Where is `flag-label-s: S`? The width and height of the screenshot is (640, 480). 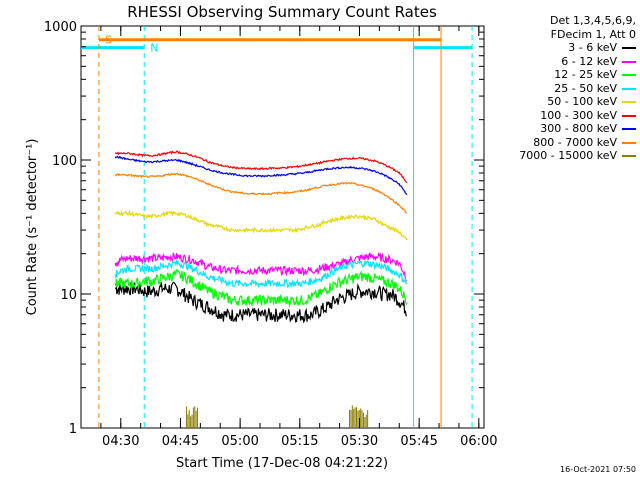 flag-label-s: S is located at coordinates (108, 40).